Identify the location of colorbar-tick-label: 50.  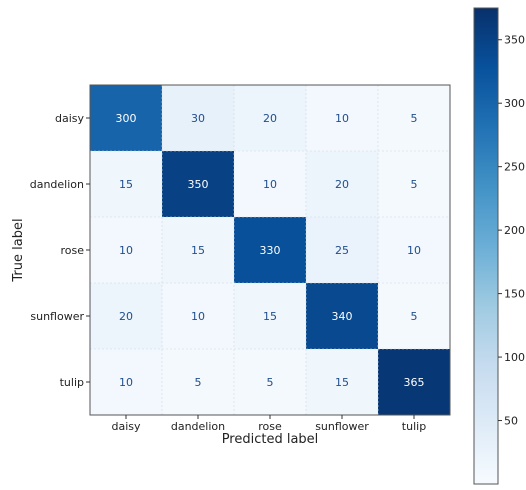
(511, 421).